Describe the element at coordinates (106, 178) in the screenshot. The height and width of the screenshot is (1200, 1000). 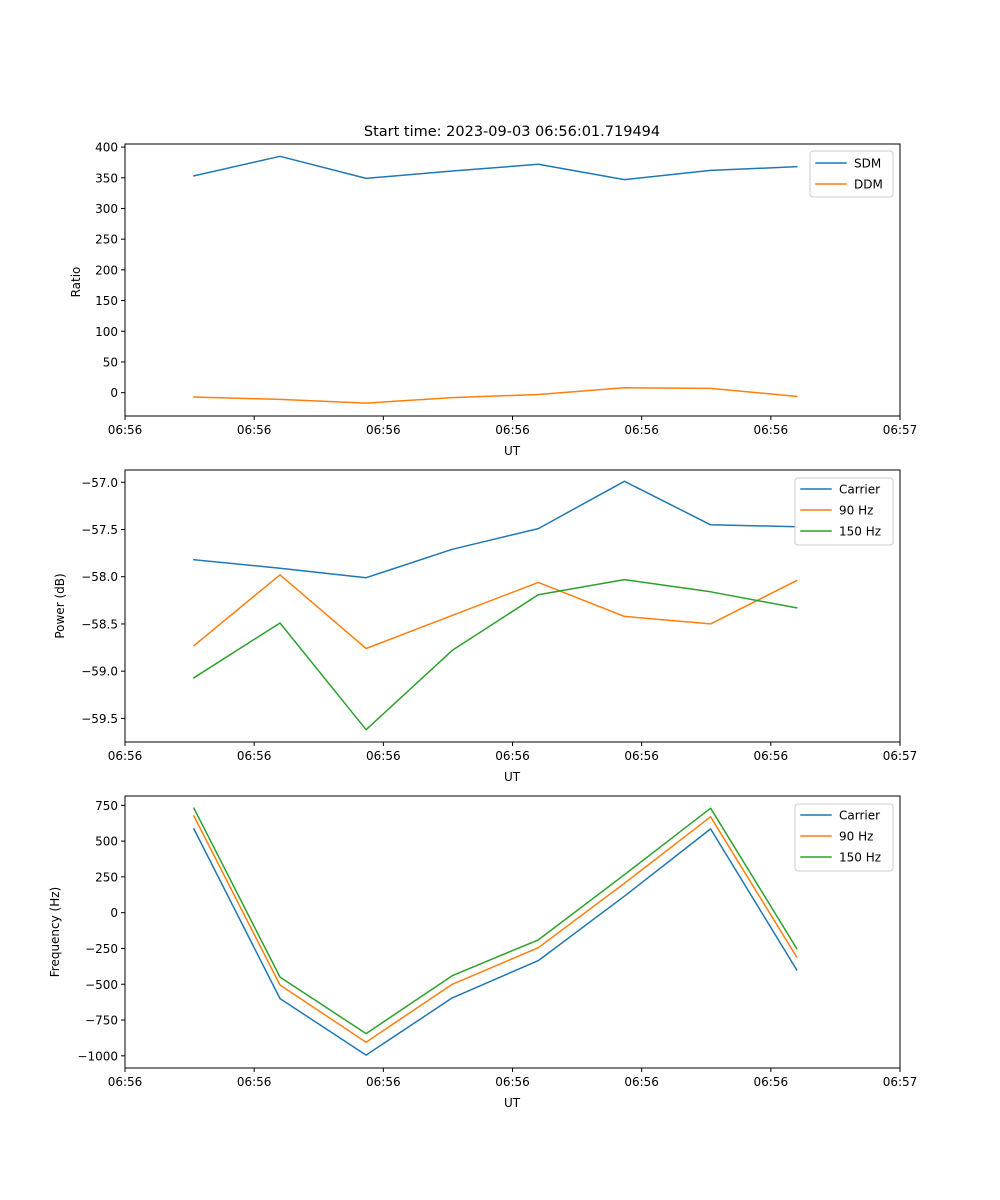
I see `y-tick-label: 350` at that location.